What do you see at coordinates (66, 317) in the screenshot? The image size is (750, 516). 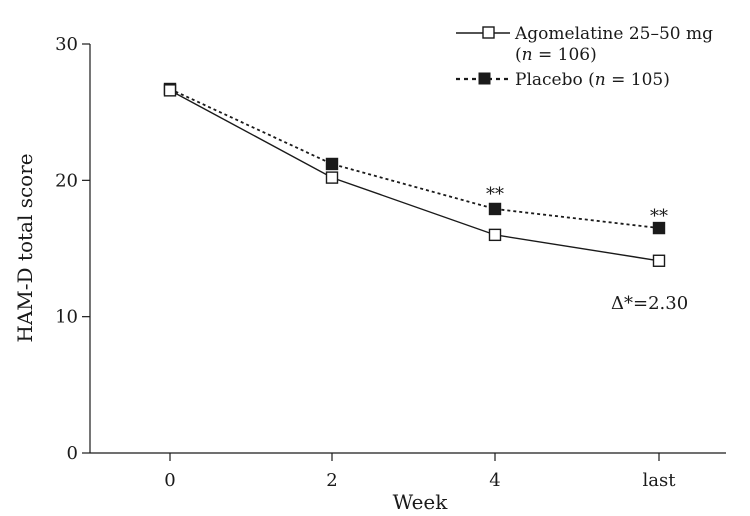 I see `y-tick-label: 10` at bounding box center [66, 317].